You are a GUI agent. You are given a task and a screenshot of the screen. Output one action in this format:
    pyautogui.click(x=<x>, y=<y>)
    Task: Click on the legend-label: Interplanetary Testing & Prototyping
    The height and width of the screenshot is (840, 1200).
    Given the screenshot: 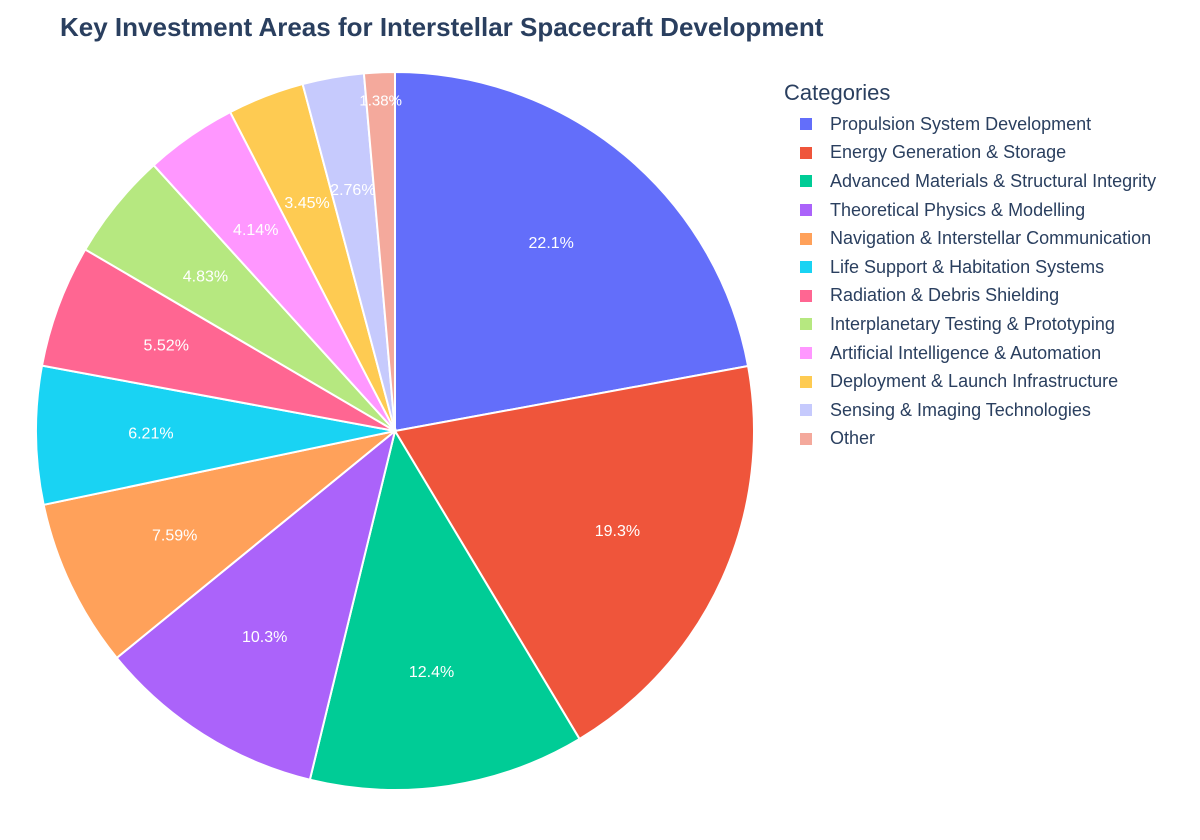 What is the action you would take?
    pyautogui.click(x=972, y=323)
    